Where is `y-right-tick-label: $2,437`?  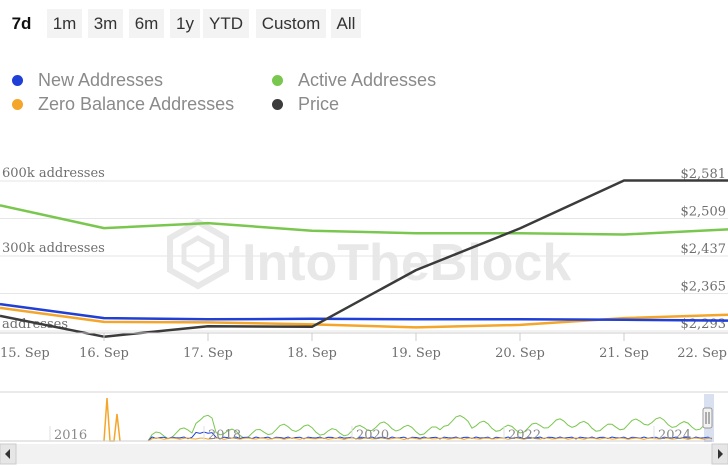 y-right-tick-label: $2,437 is located at coordinates (704, 249).